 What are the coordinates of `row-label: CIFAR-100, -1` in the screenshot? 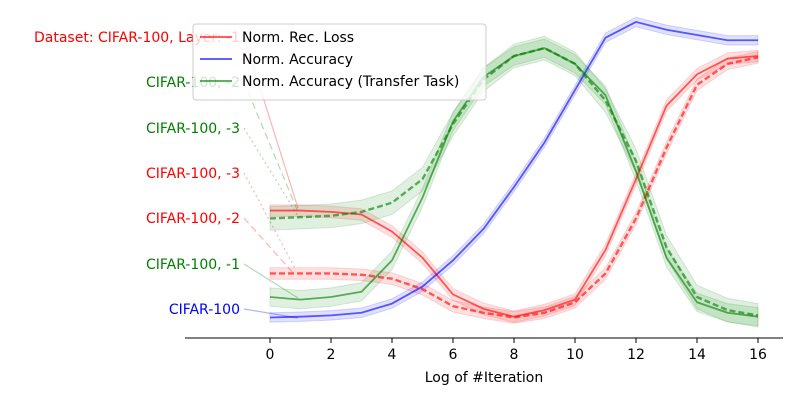 It's located at (193, 265).